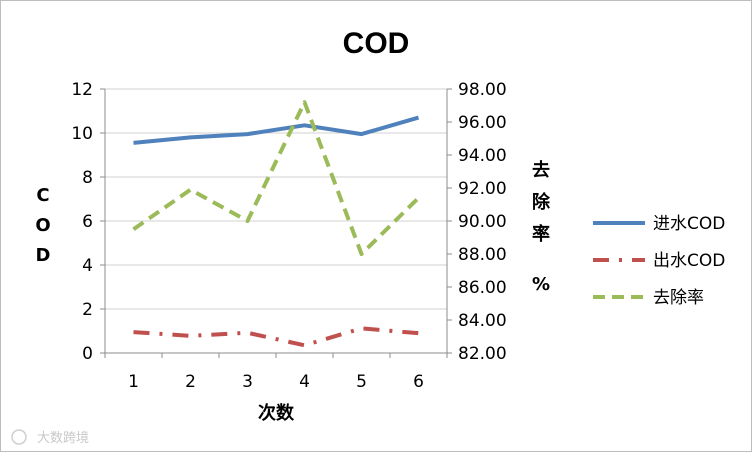 The image size is (752, 456). What do you see at coordinates (678, 298) in the screenshot?
I see `legend-label: 去除率` at bounding box center [678, 298].